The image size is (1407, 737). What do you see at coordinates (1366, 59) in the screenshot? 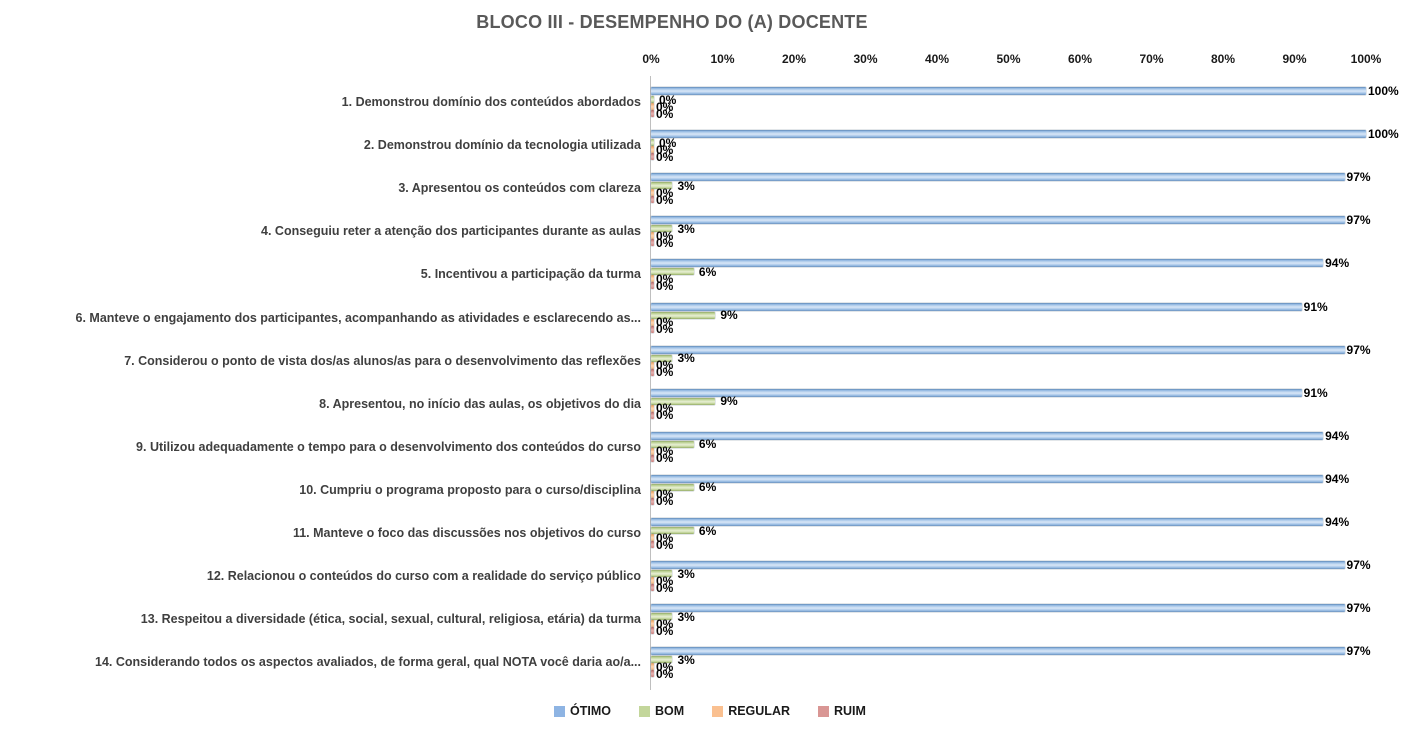
I see `x-tick-label: 100%` at bounding box center [1366, 59].